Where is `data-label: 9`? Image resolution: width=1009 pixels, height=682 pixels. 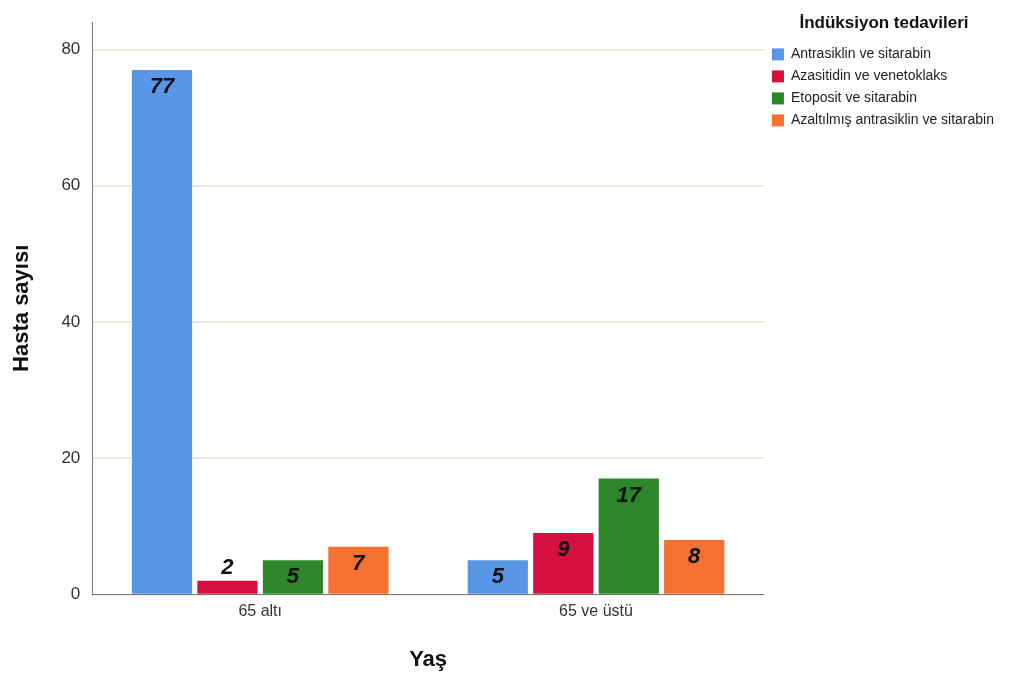
data-label: 9 is located at coordinates (564, 549).